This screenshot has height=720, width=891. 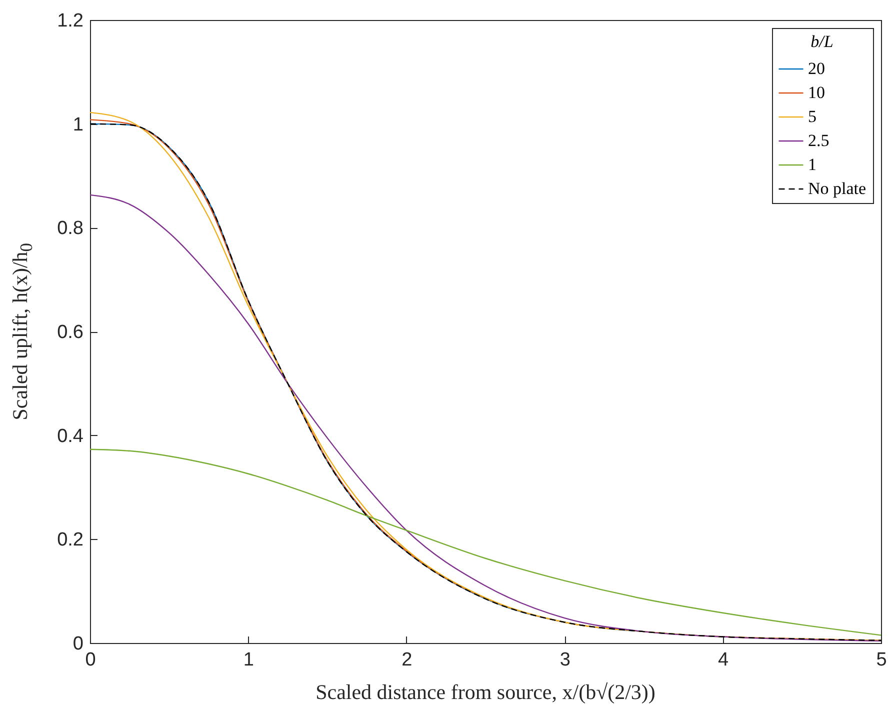 What do you see at coordinates (816, 92) in the screenshot?
I see `legend-label: 10` at bounding box center [816, 92].